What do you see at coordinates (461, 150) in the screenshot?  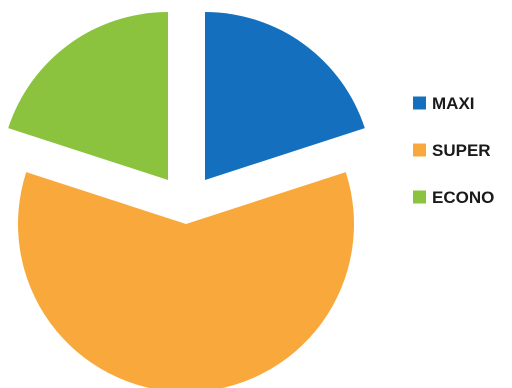 I see `legend-label-super: SUPER` at bounding box center [461, 150].